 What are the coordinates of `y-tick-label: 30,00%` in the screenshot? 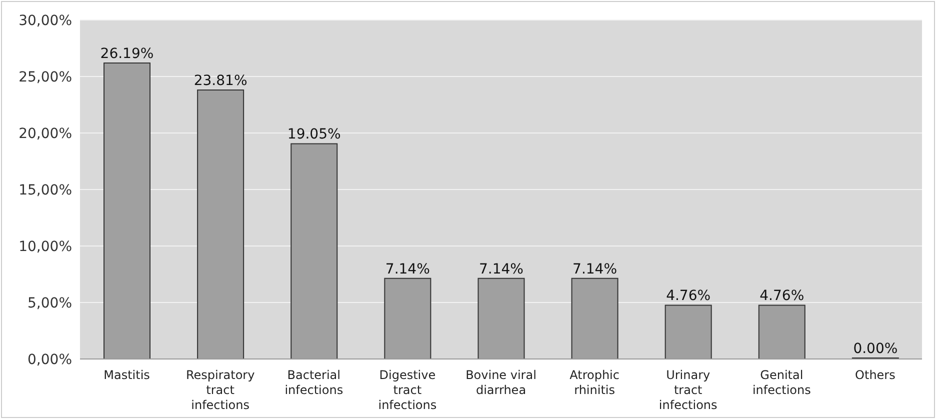 It's located at (45, 20).